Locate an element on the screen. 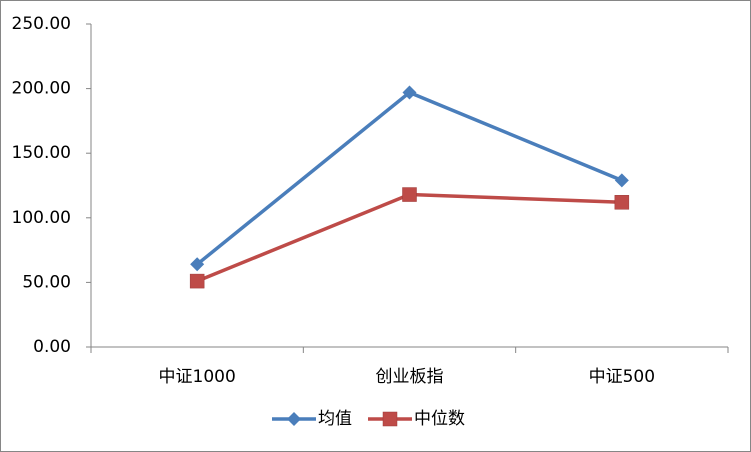  legend-label: 中位数 is located at coordinates (439, 419).